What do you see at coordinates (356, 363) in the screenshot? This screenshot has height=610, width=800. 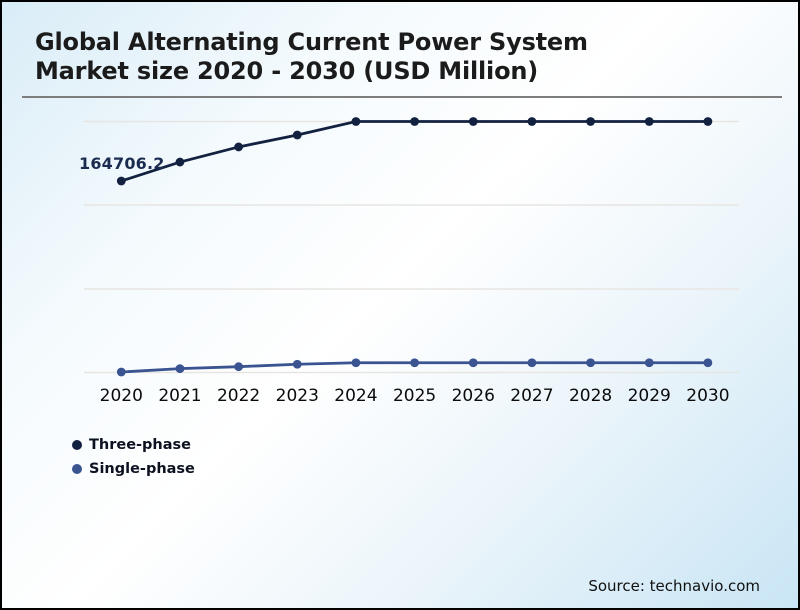 I see `data-point-single-phase-2024` at bounding box center [356, 363].